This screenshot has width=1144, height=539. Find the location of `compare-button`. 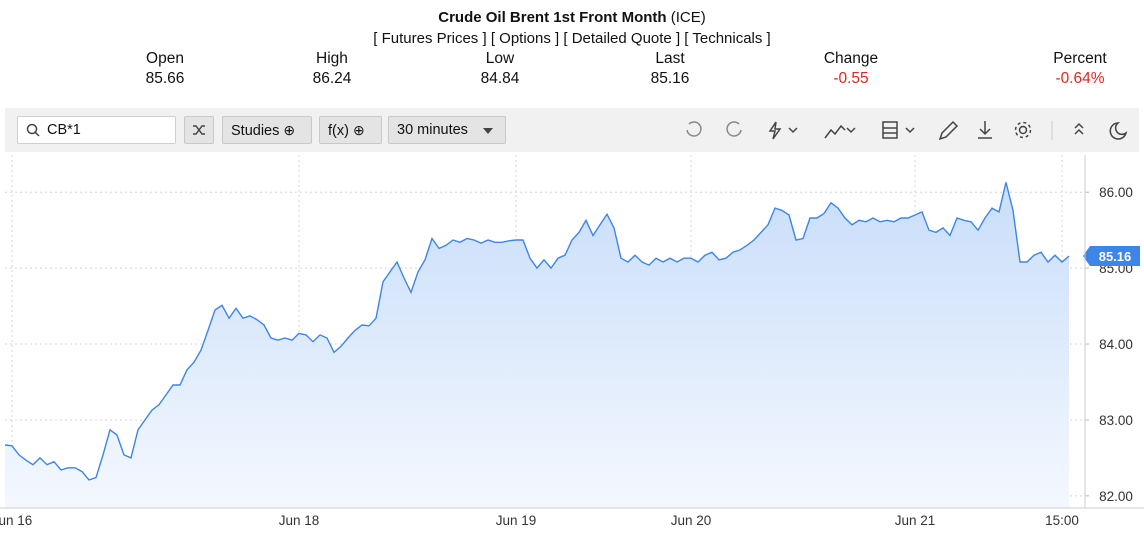

compare-button is located at coordinates (199, 130).